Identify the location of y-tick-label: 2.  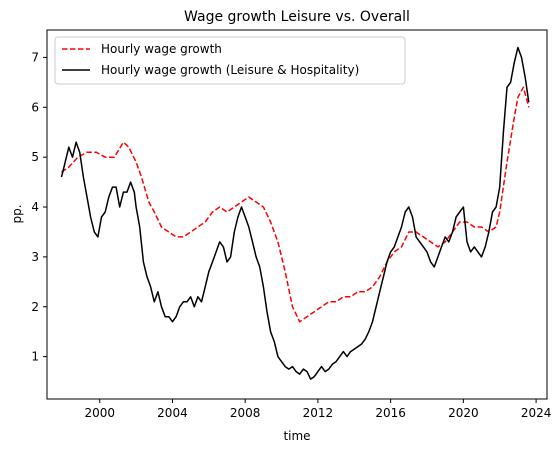
(35, 307).